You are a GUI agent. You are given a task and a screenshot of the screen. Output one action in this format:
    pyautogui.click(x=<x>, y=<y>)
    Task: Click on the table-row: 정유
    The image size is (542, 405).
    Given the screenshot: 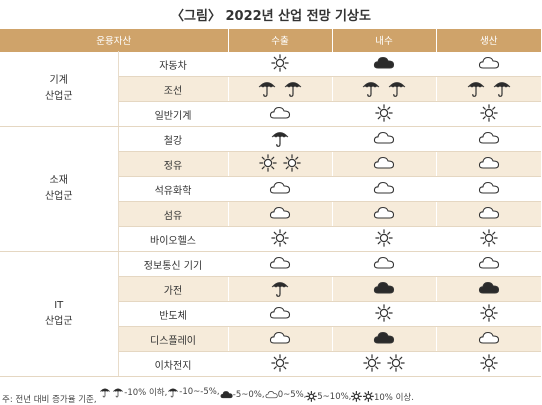 What is the action you would take?
    pyautogui.click(x=270, y=164)
    